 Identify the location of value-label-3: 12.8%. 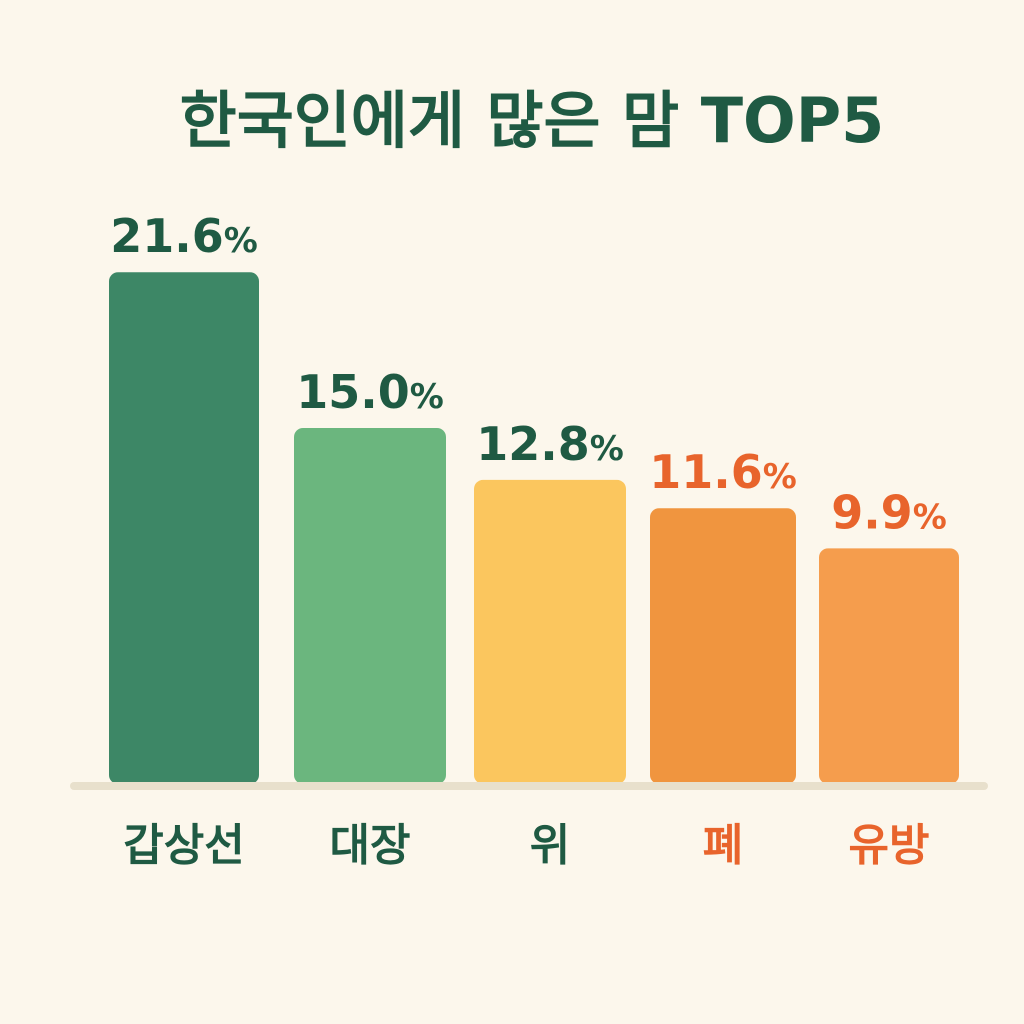
(550, 444).